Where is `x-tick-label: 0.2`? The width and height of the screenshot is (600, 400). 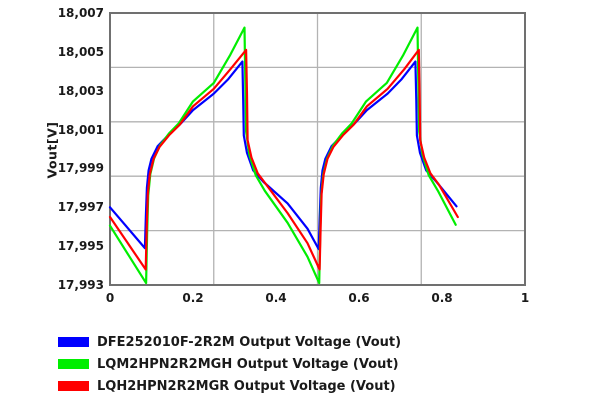
x-tick-label: 0.2 is located at coordinates (193, 298).